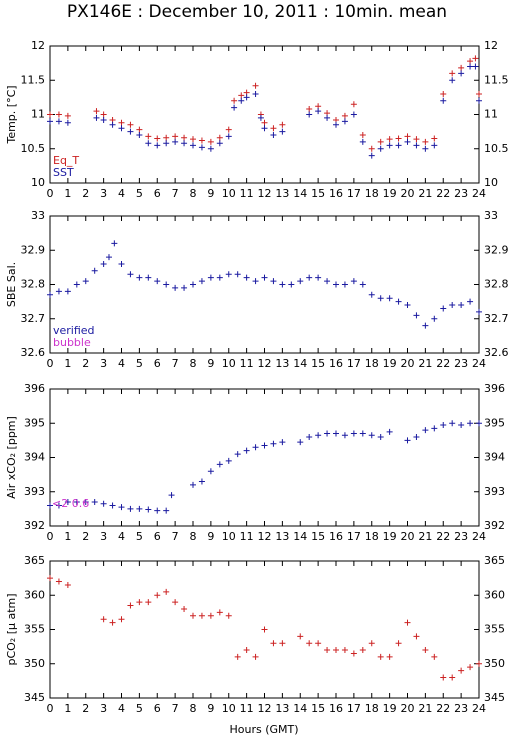  Describe the element at coordinates (496, 79) in the screenshot. I see `y-tick-label: 11.5` at that location.